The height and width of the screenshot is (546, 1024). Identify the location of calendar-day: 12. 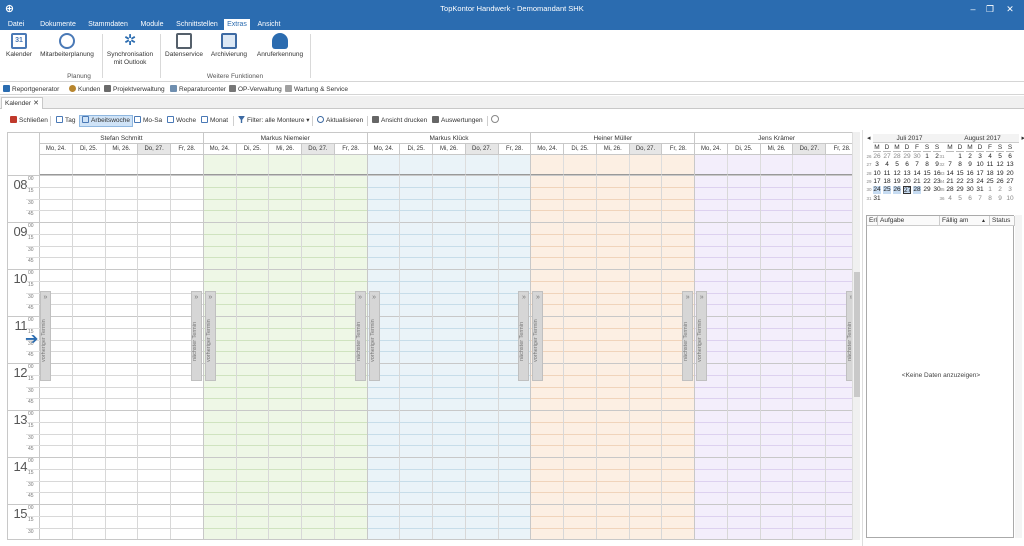
(897, 173).